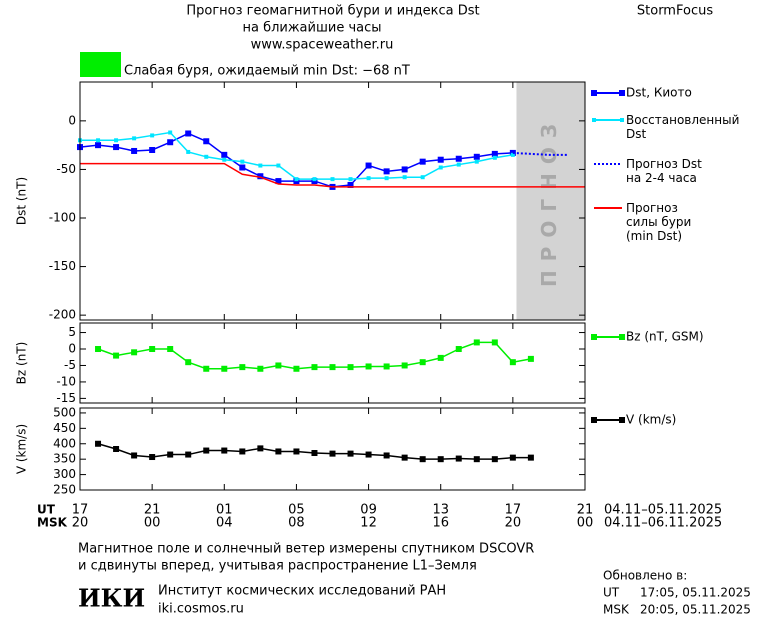 This screenshot has height=620, width=760. Describe the element at coordinates (663, 523) in the screenshot. I see `time-row-range: 04.11–06.11.2025` at that location.